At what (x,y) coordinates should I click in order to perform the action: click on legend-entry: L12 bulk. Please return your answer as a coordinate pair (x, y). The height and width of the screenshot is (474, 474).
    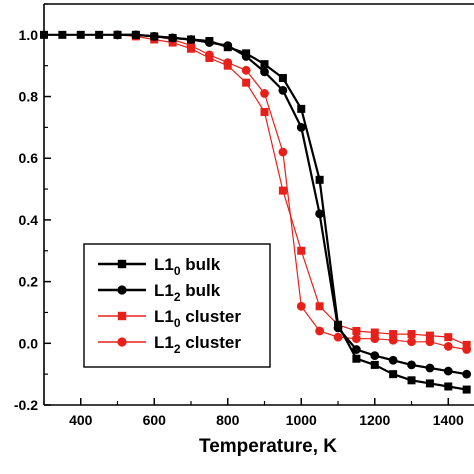
    Looking at the image, I should click on (159, 292).